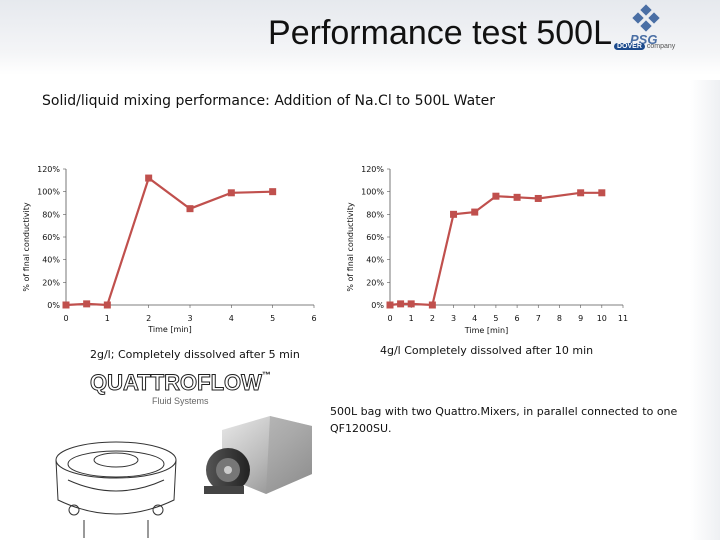 Image resolution: width=720 pixels, height=540 pixels. What do you see at coordinates (51, 282) in the screenshot?
I see `chart1-y-tick-label: 20%` at bounding box center [51, 282].